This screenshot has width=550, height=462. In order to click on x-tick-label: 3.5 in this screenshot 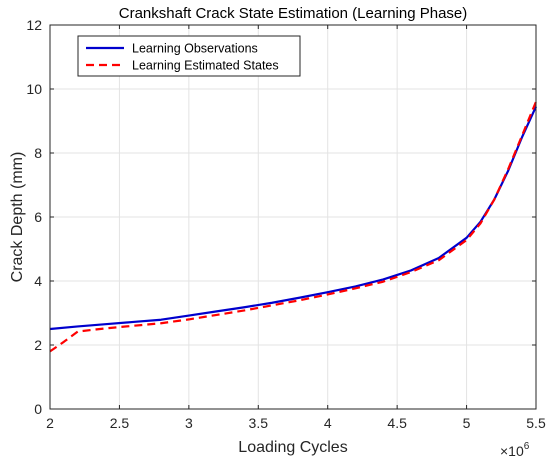, I will do `click(259, 423)`.